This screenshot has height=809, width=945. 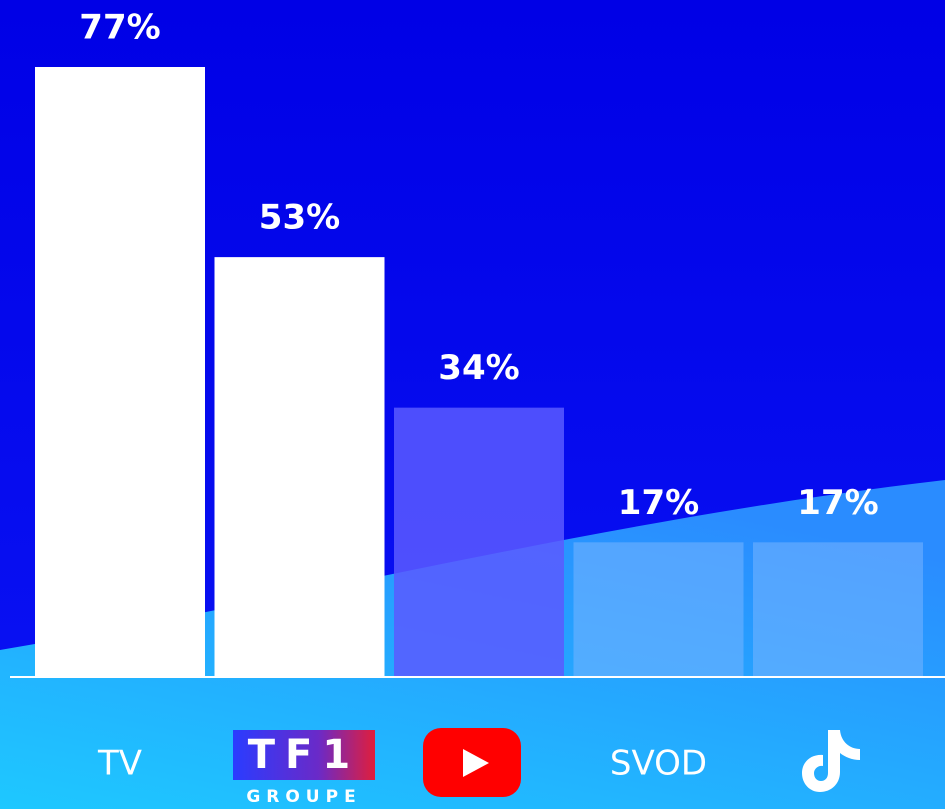 I want to click on value-label: 34%, so click(x=478, y=368).